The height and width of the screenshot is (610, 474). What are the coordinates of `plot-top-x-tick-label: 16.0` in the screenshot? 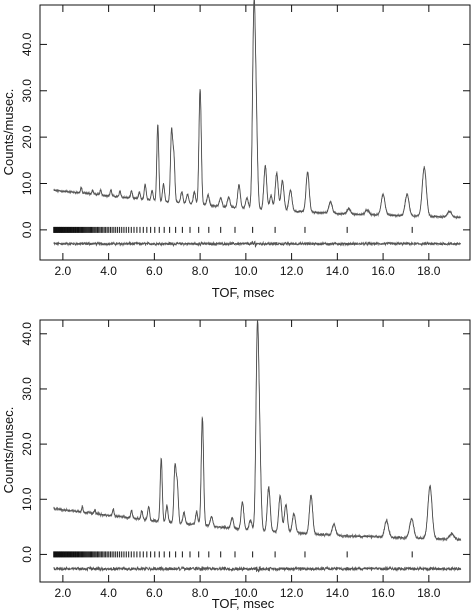 It's located at (383, 271).